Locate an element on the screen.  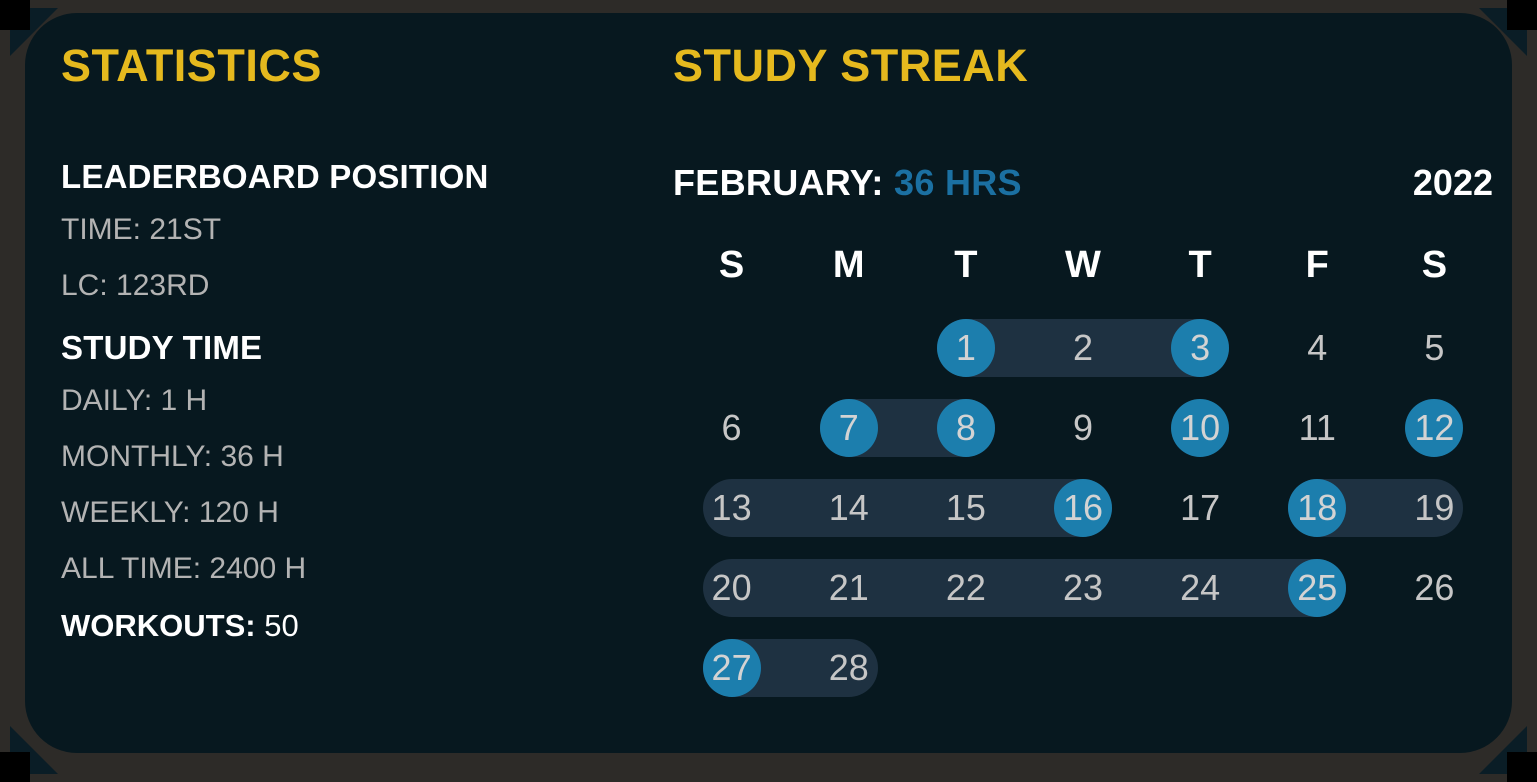
calendar-day-number: 26 is located at coordinates (1434, 587).